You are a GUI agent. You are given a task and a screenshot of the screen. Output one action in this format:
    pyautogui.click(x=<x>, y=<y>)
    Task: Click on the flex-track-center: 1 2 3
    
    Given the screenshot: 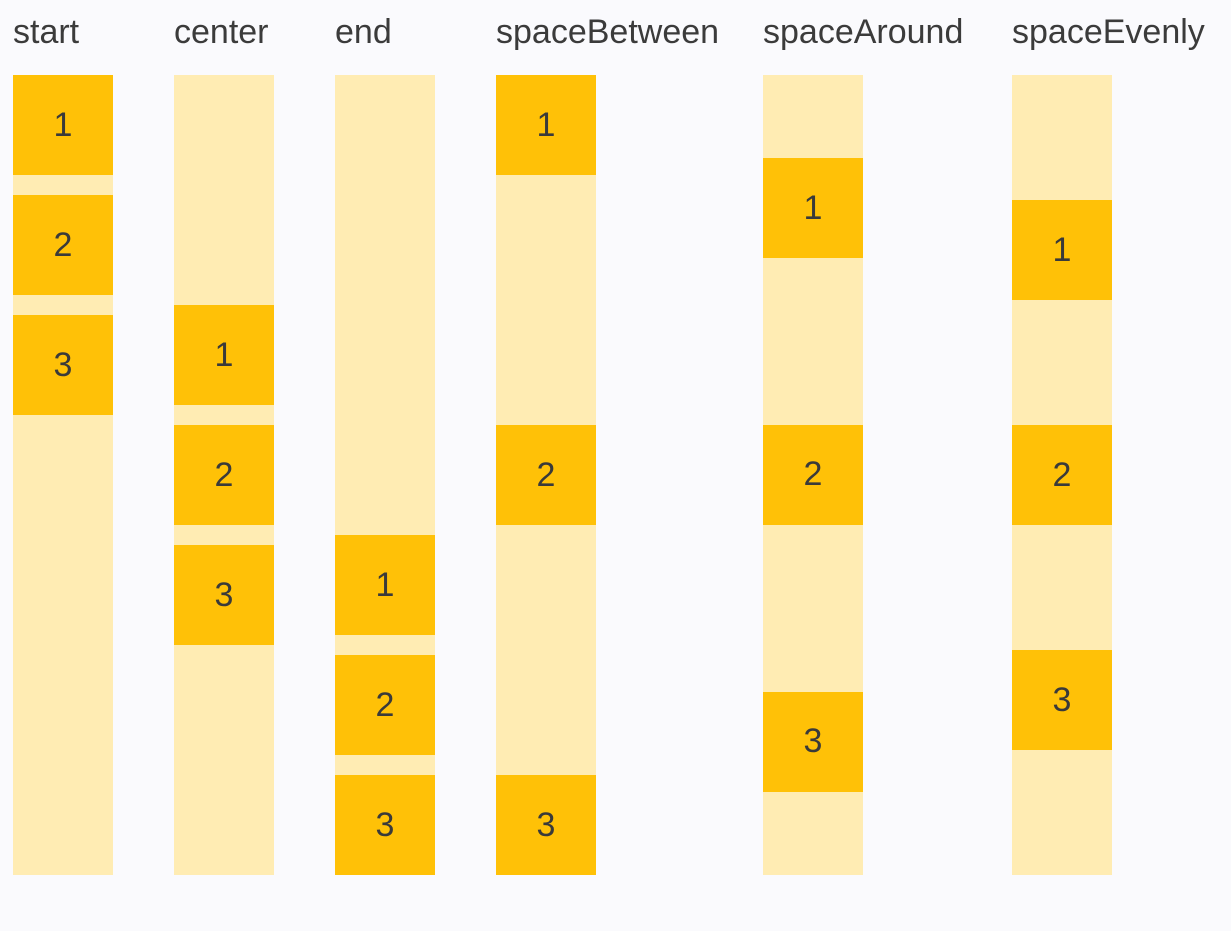 What is the action you would take?
    pyautogui.click(x=224, y=475)
    